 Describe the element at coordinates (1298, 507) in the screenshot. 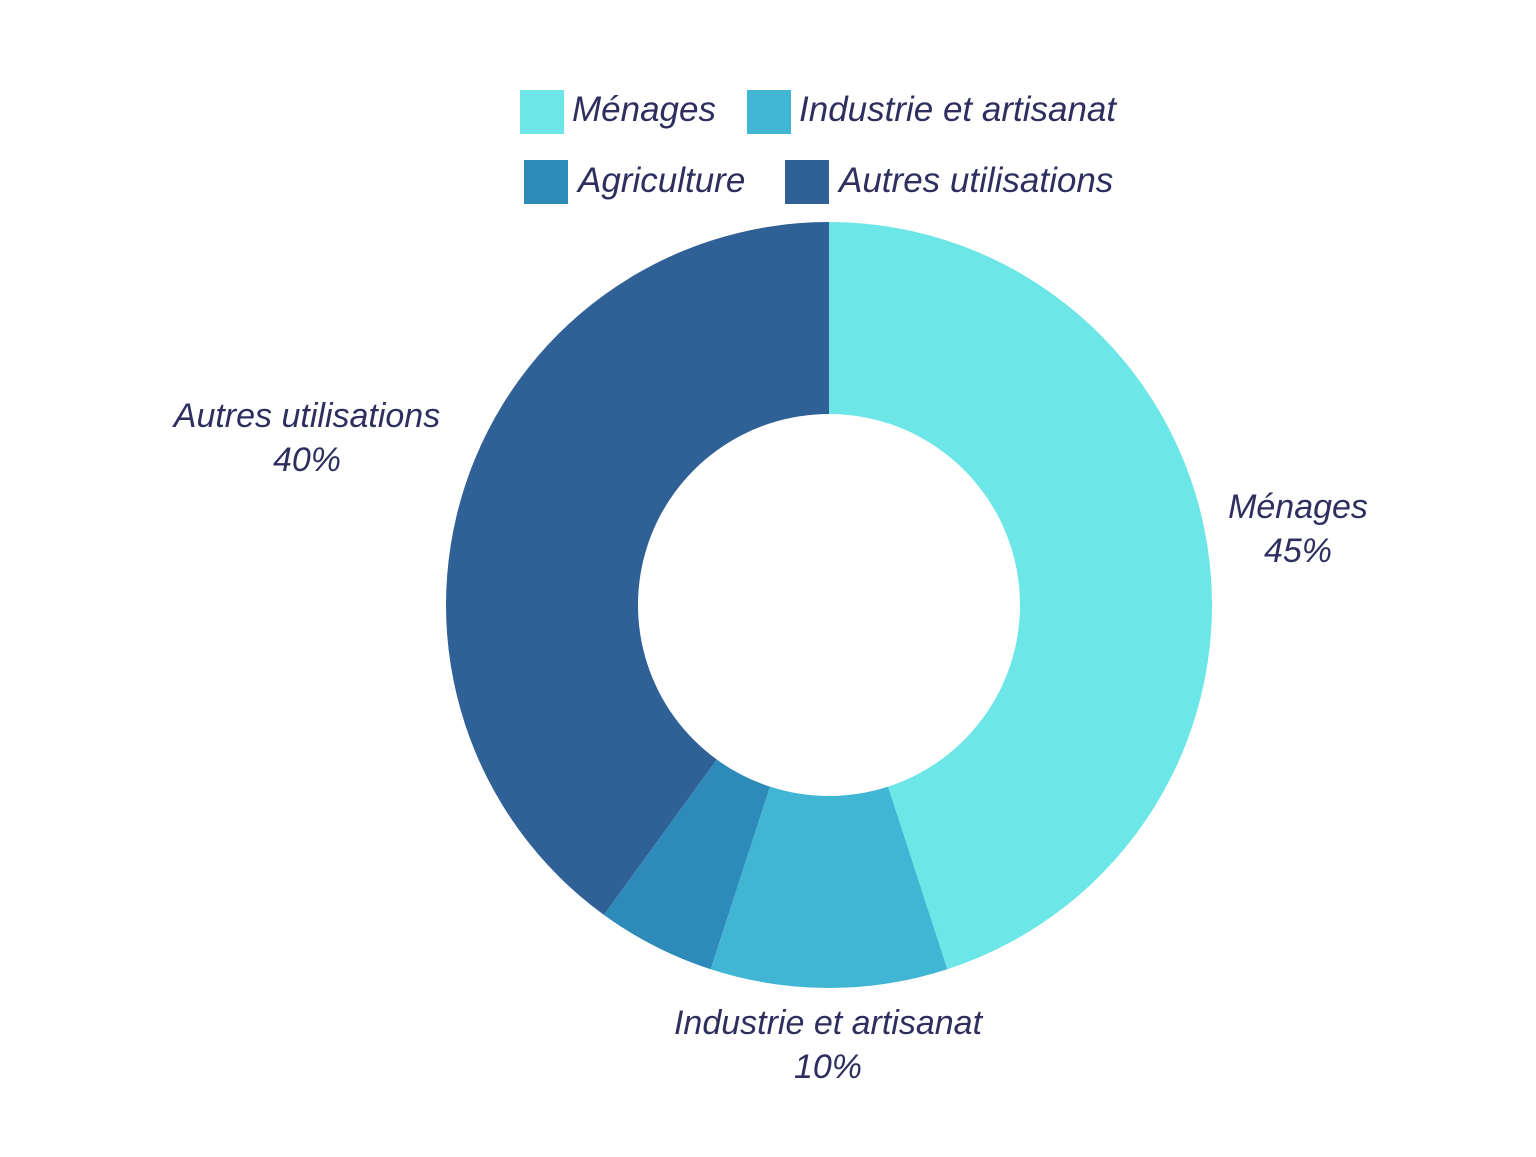

I see `data-label-name-menages: Ménages` at that location.